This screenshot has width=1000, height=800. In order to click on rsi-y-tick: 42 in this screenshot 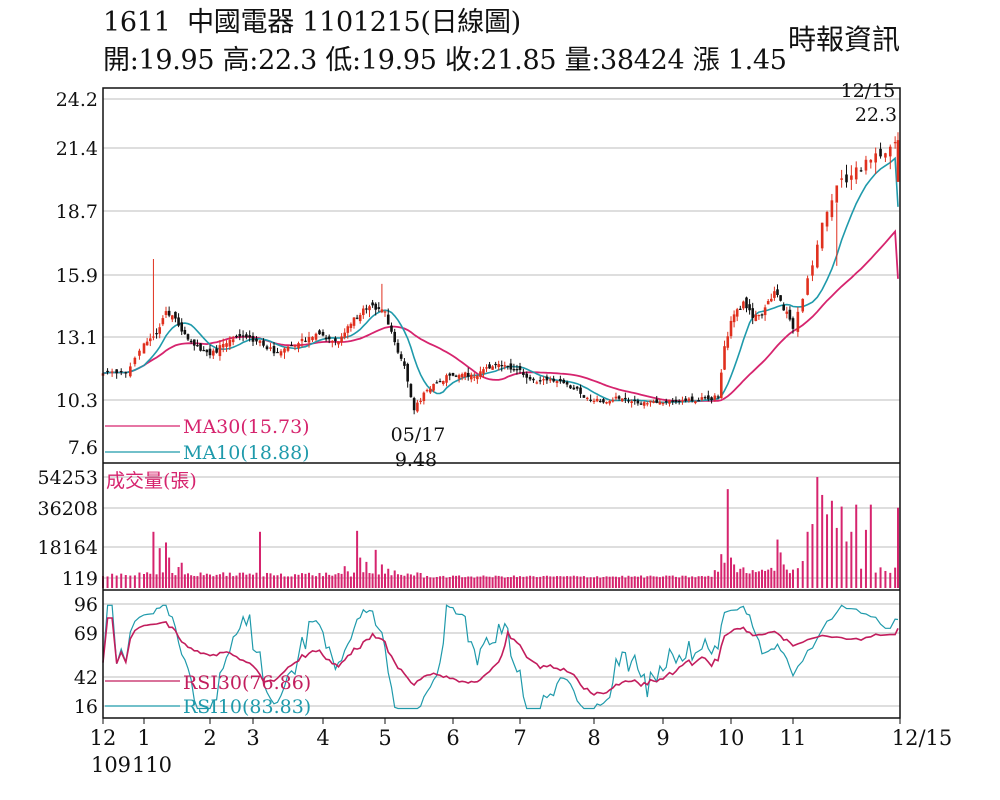, I will do `click(86, 678)`.